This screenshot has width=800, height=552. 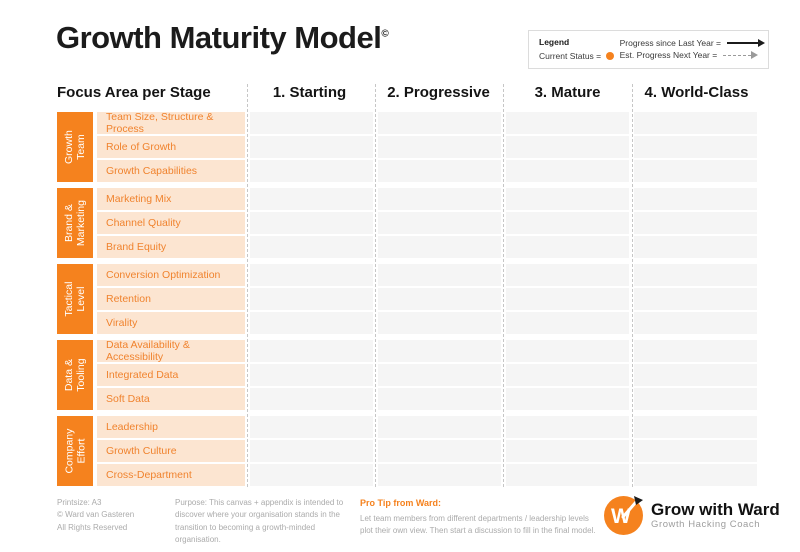 What do you see at coordinates (171, 223) in the screenshot?
I see `focus-row-labels: Marketing Mix Channel Quality Brand Equity` at bounding box center [171, 223].